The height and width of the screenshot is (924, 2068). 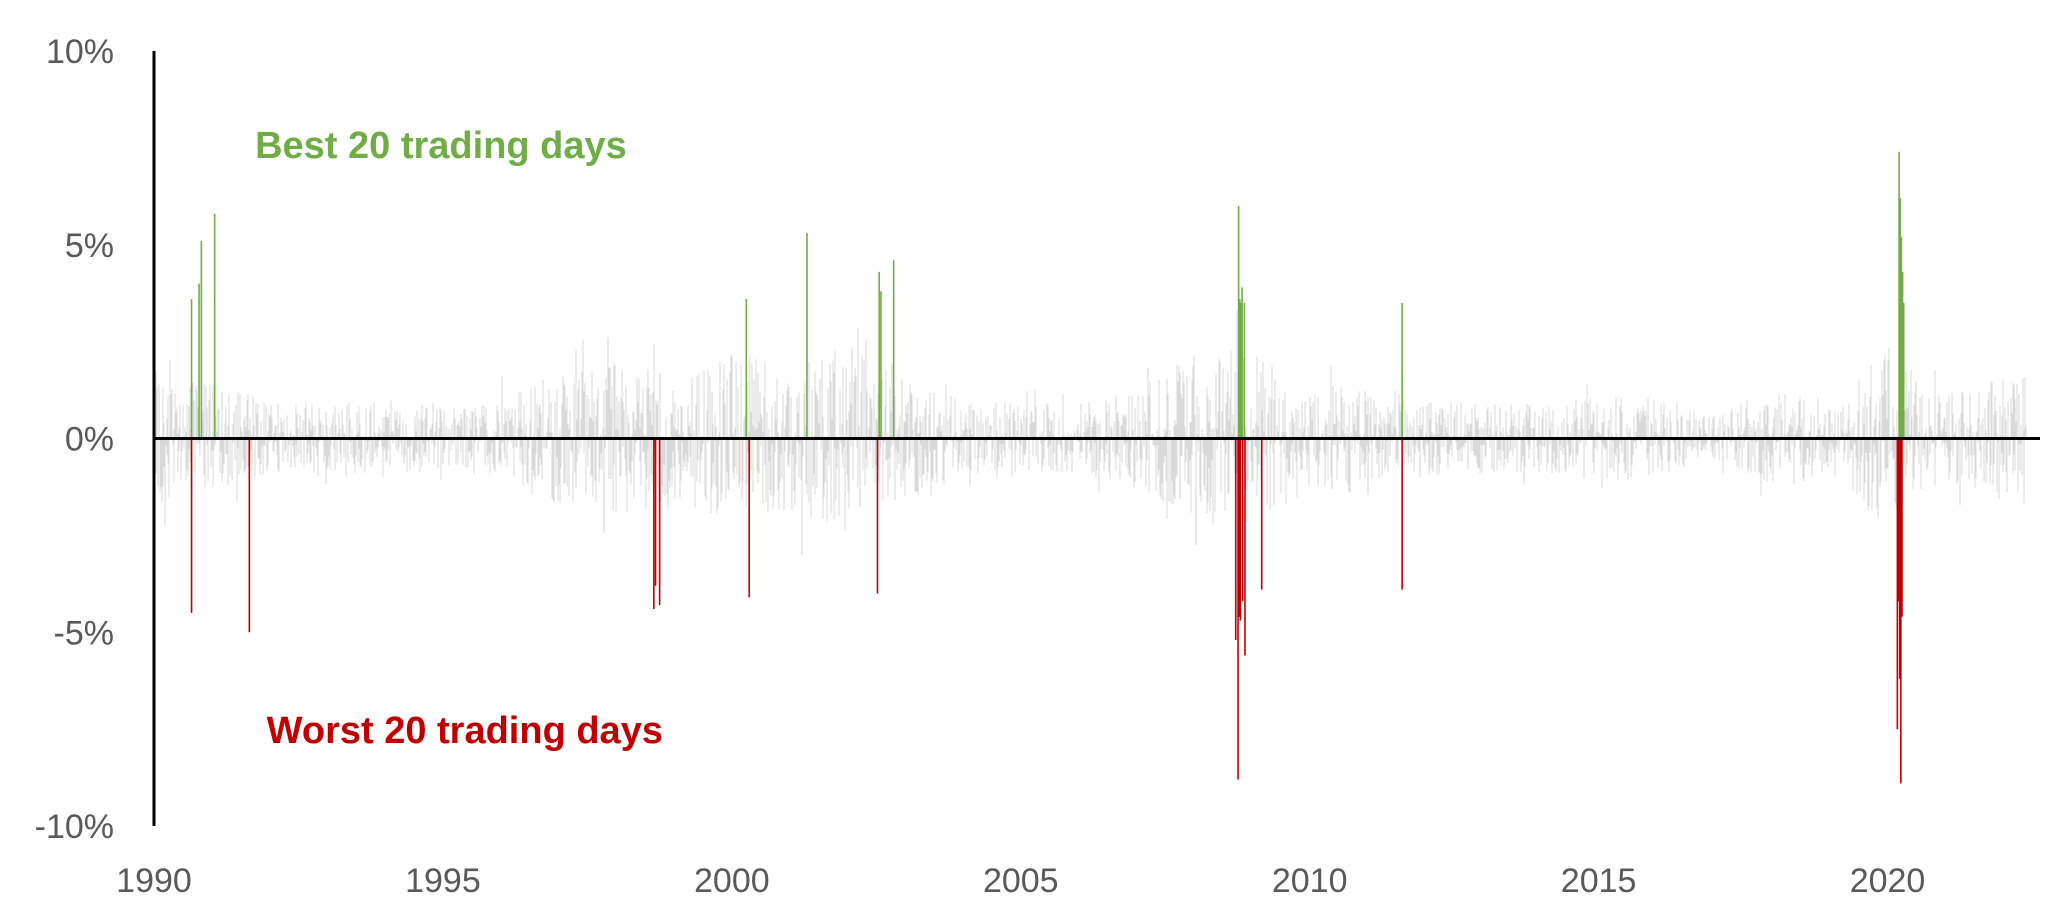 What do you see at coordinates (465, 731) in the screenshot?
I see `worst-days-annotation: Worst 20 trading days` at bounding box center [465, 731].